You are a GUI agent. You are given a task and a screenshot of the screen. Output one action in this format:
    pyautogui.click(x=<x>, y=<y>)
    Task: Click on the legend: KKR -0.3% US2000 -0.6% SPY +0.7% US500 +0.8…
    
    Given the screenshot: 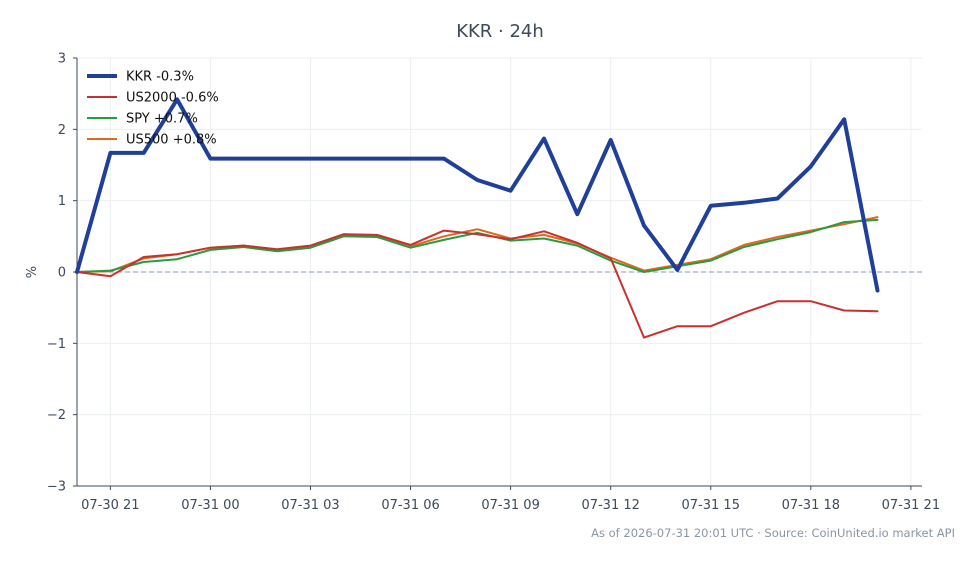 What is the action you would take?
    pyautogui.click(x=153, y=109)
    